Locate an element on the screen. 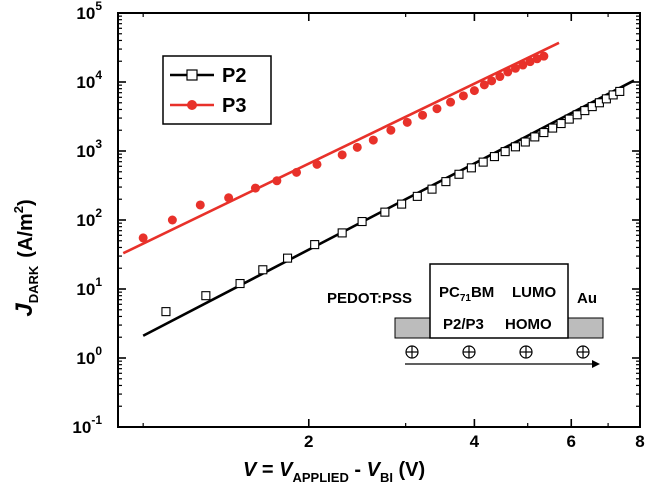 The image size is (651, 485). inset-p2p3-label: P2/P3 is located at coordinates (463, 324).